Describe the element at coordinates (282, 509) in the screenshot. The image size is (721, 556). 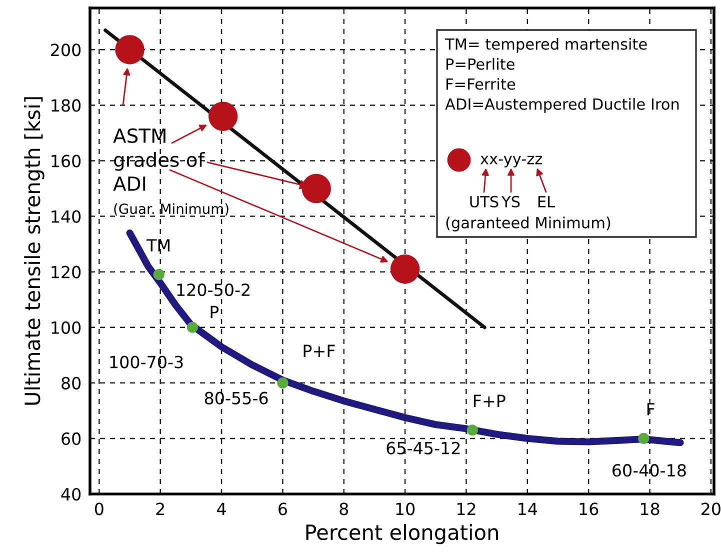
I see `x-tick-label: 6` at that location.